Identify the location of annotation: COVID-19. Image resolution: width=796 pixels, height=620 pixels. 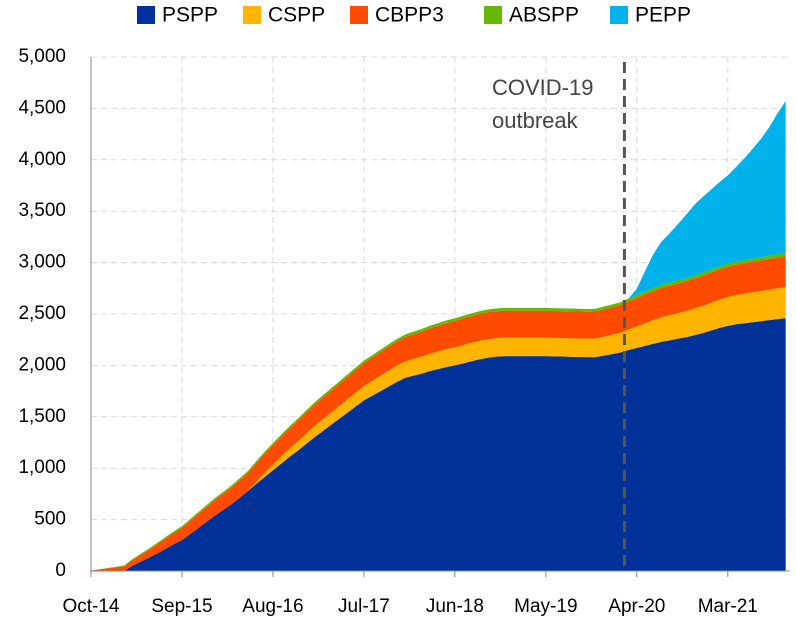
(542, 87).